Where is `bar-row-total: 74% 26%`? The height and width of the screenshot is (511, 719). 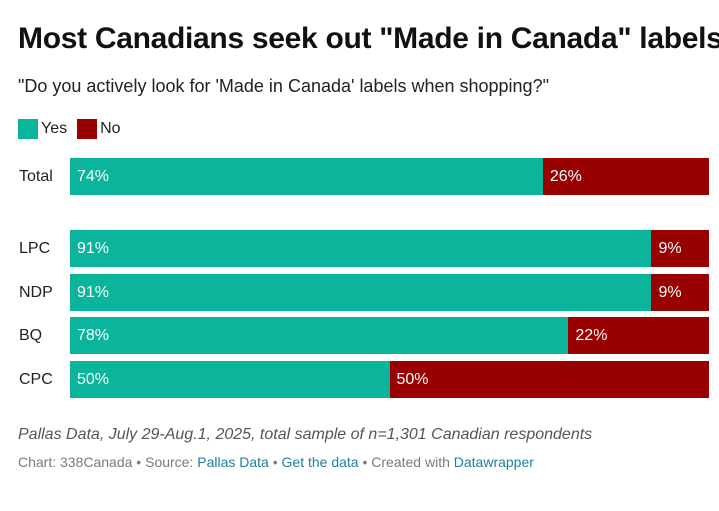
bar-row-total: 74% 26% is located at coordinates (389, 176).